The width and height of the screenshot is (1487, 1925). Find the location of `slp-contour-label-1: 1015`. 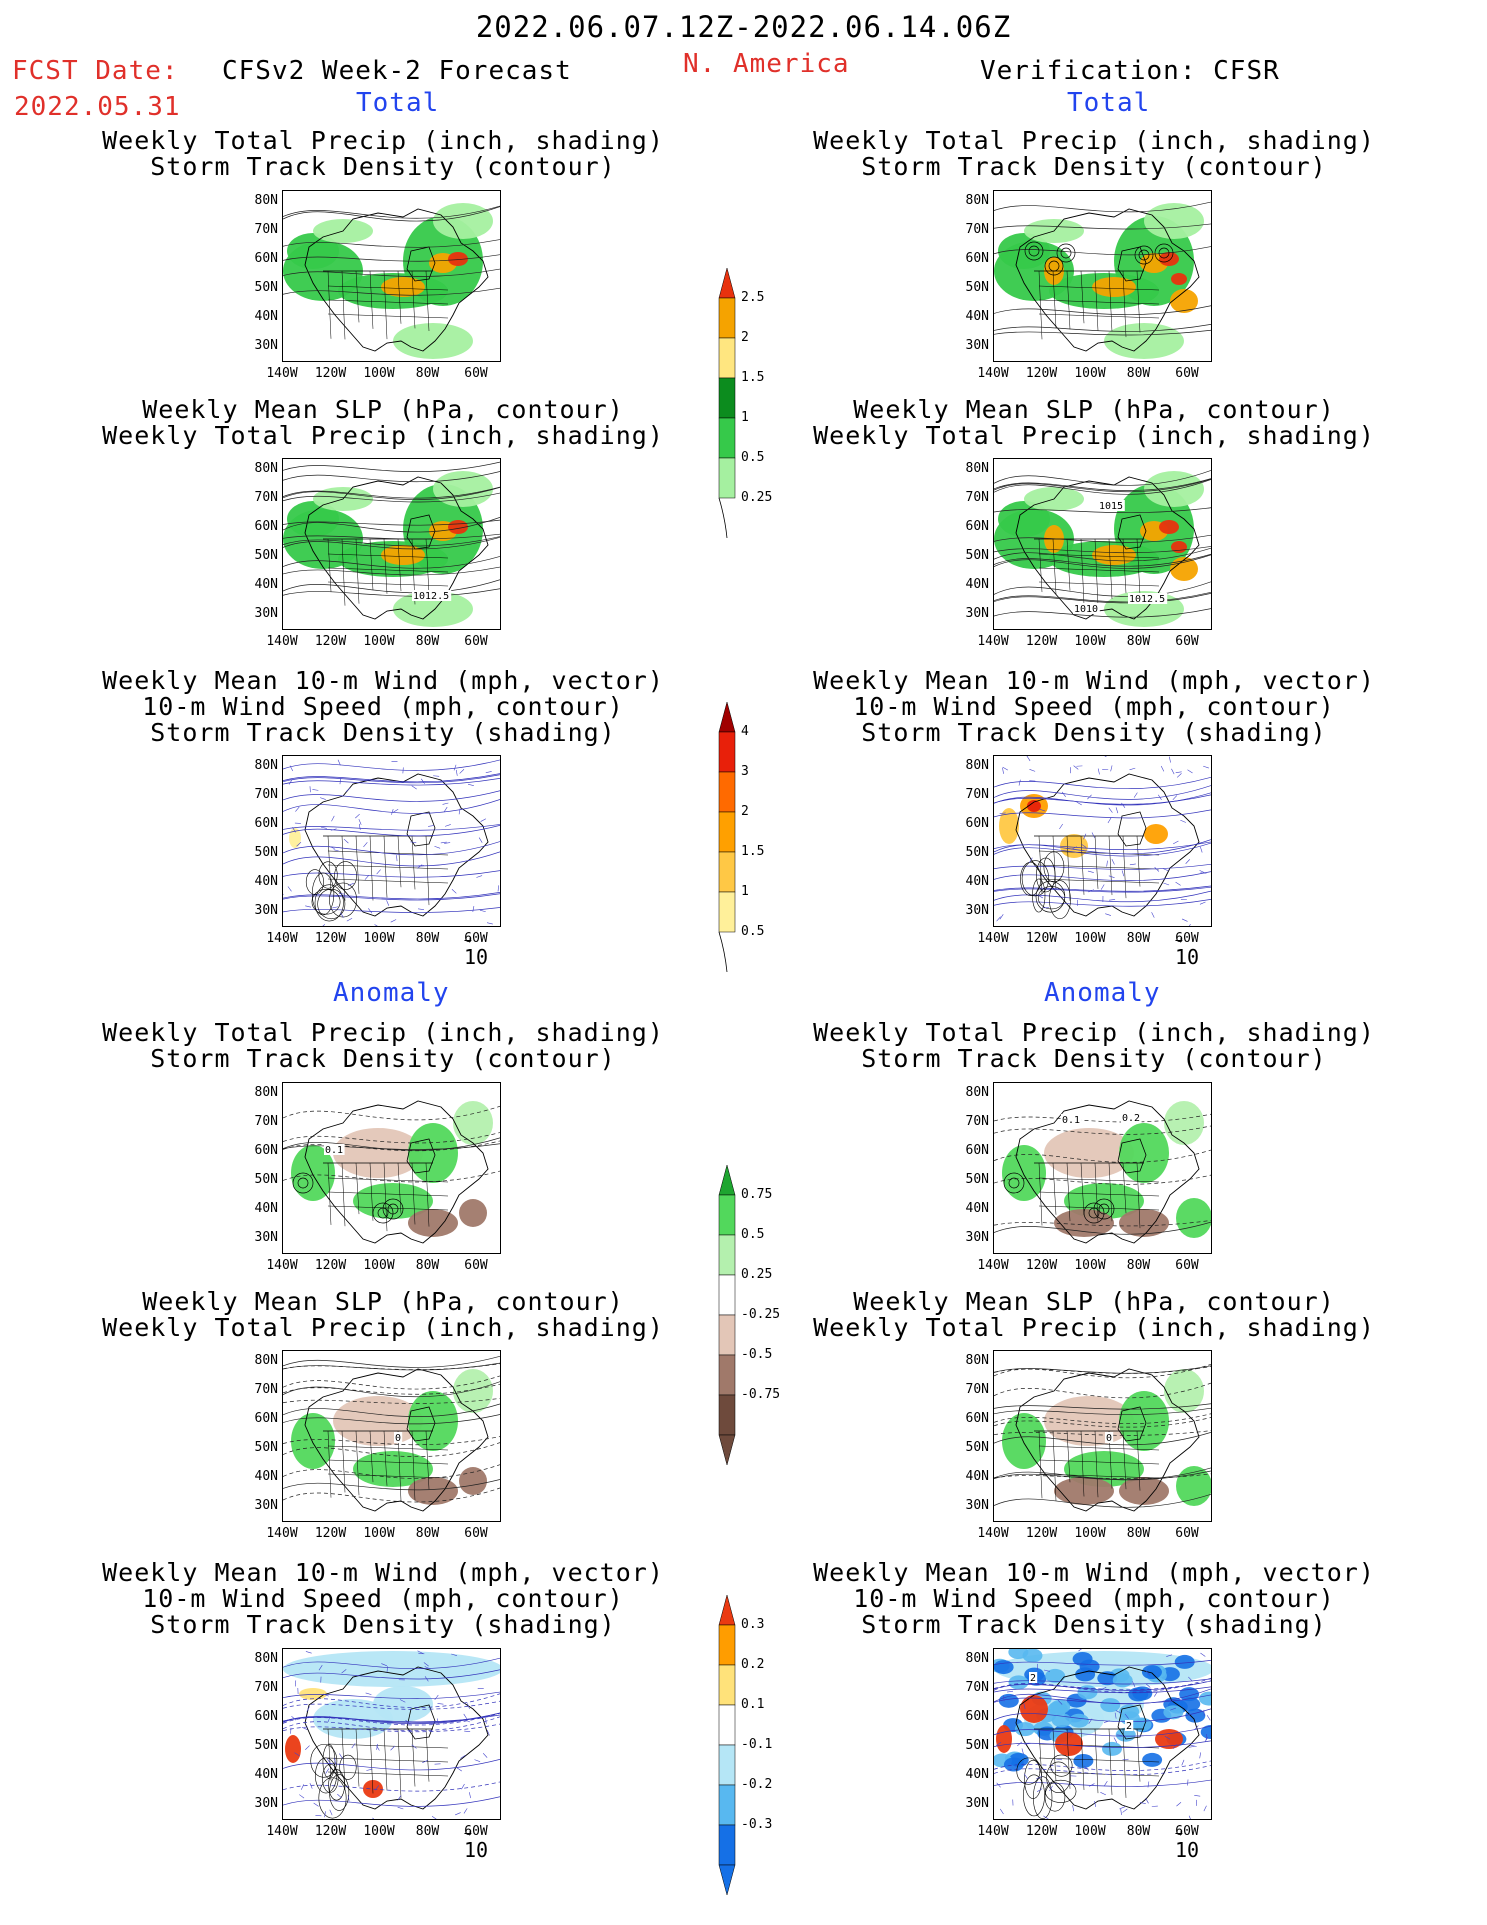

slp-contour-label-1: 1015 is located at coordinates (1111, 506).